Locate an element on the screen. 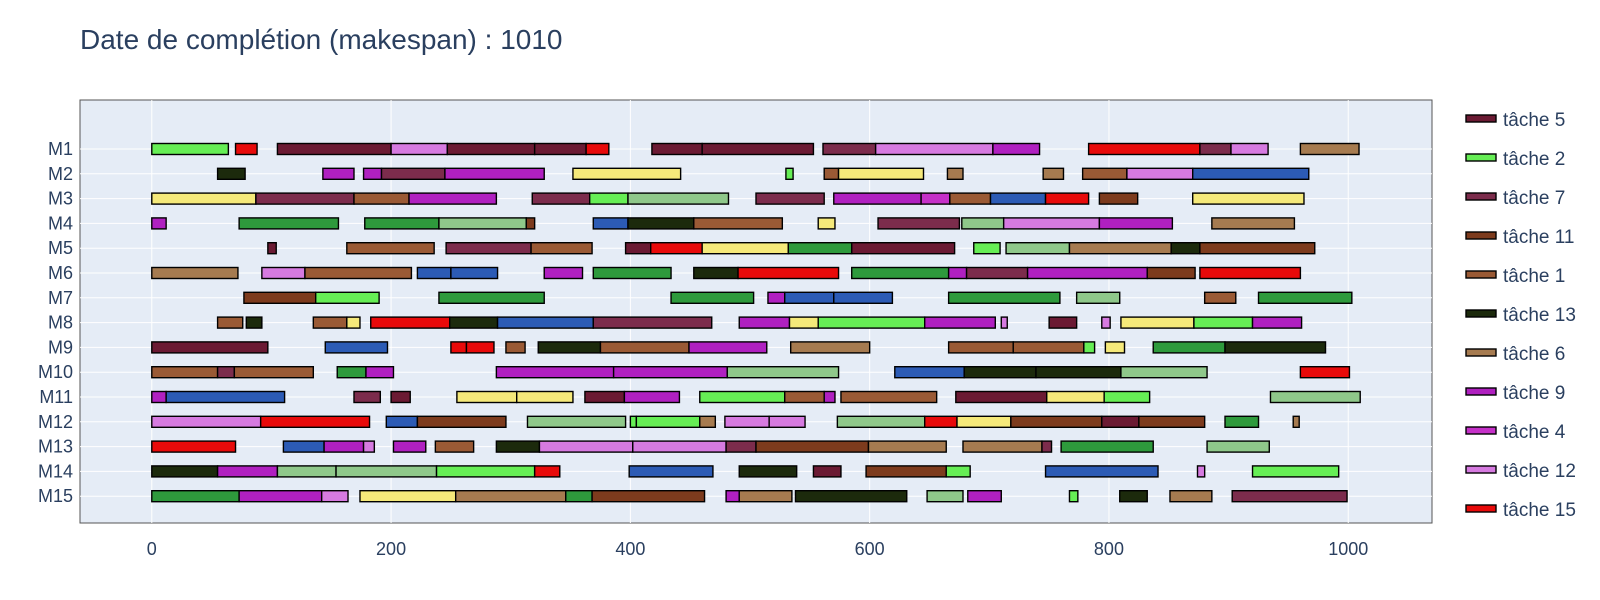 The width and height of the screenshot is (1600, 600). y-tick-label: M14 is located at coordinates (55, 471).